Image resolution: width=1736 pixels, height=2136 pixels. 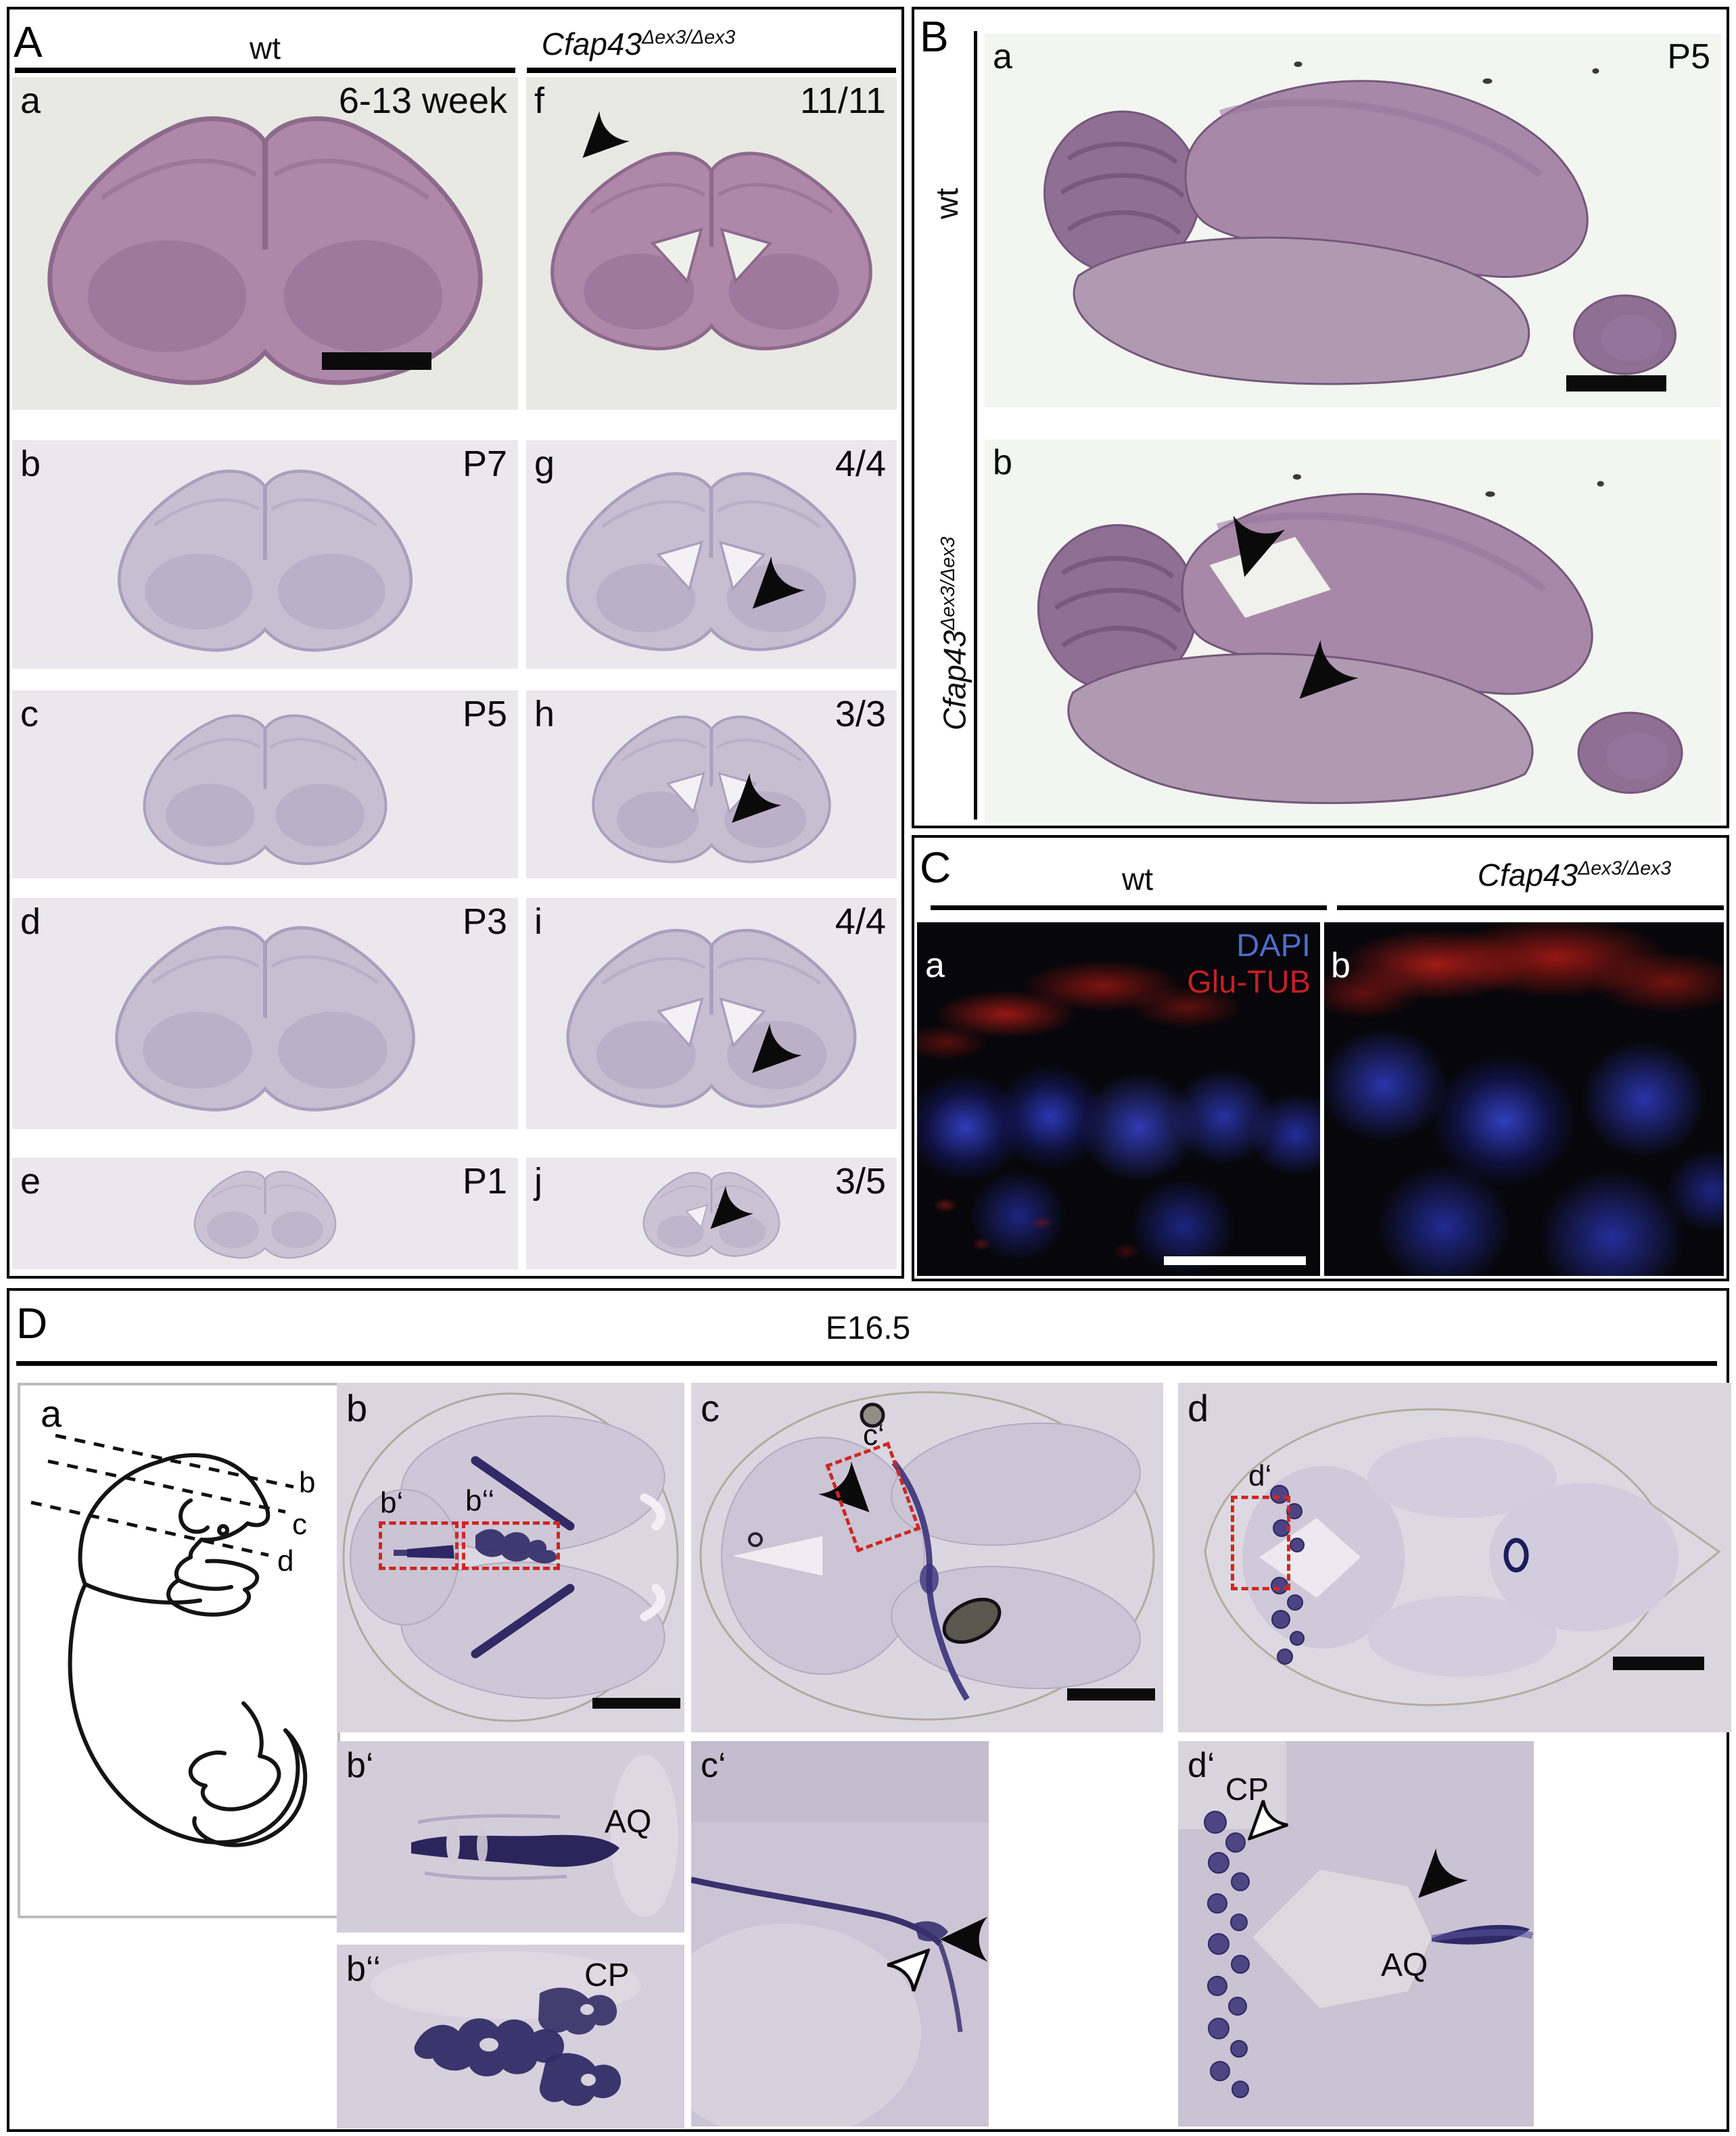 What do you see at coordinates (265, 784) in the screenshot?
I see `micrograph-c-wt-p5: c P5` at bounding box center [265, 784].